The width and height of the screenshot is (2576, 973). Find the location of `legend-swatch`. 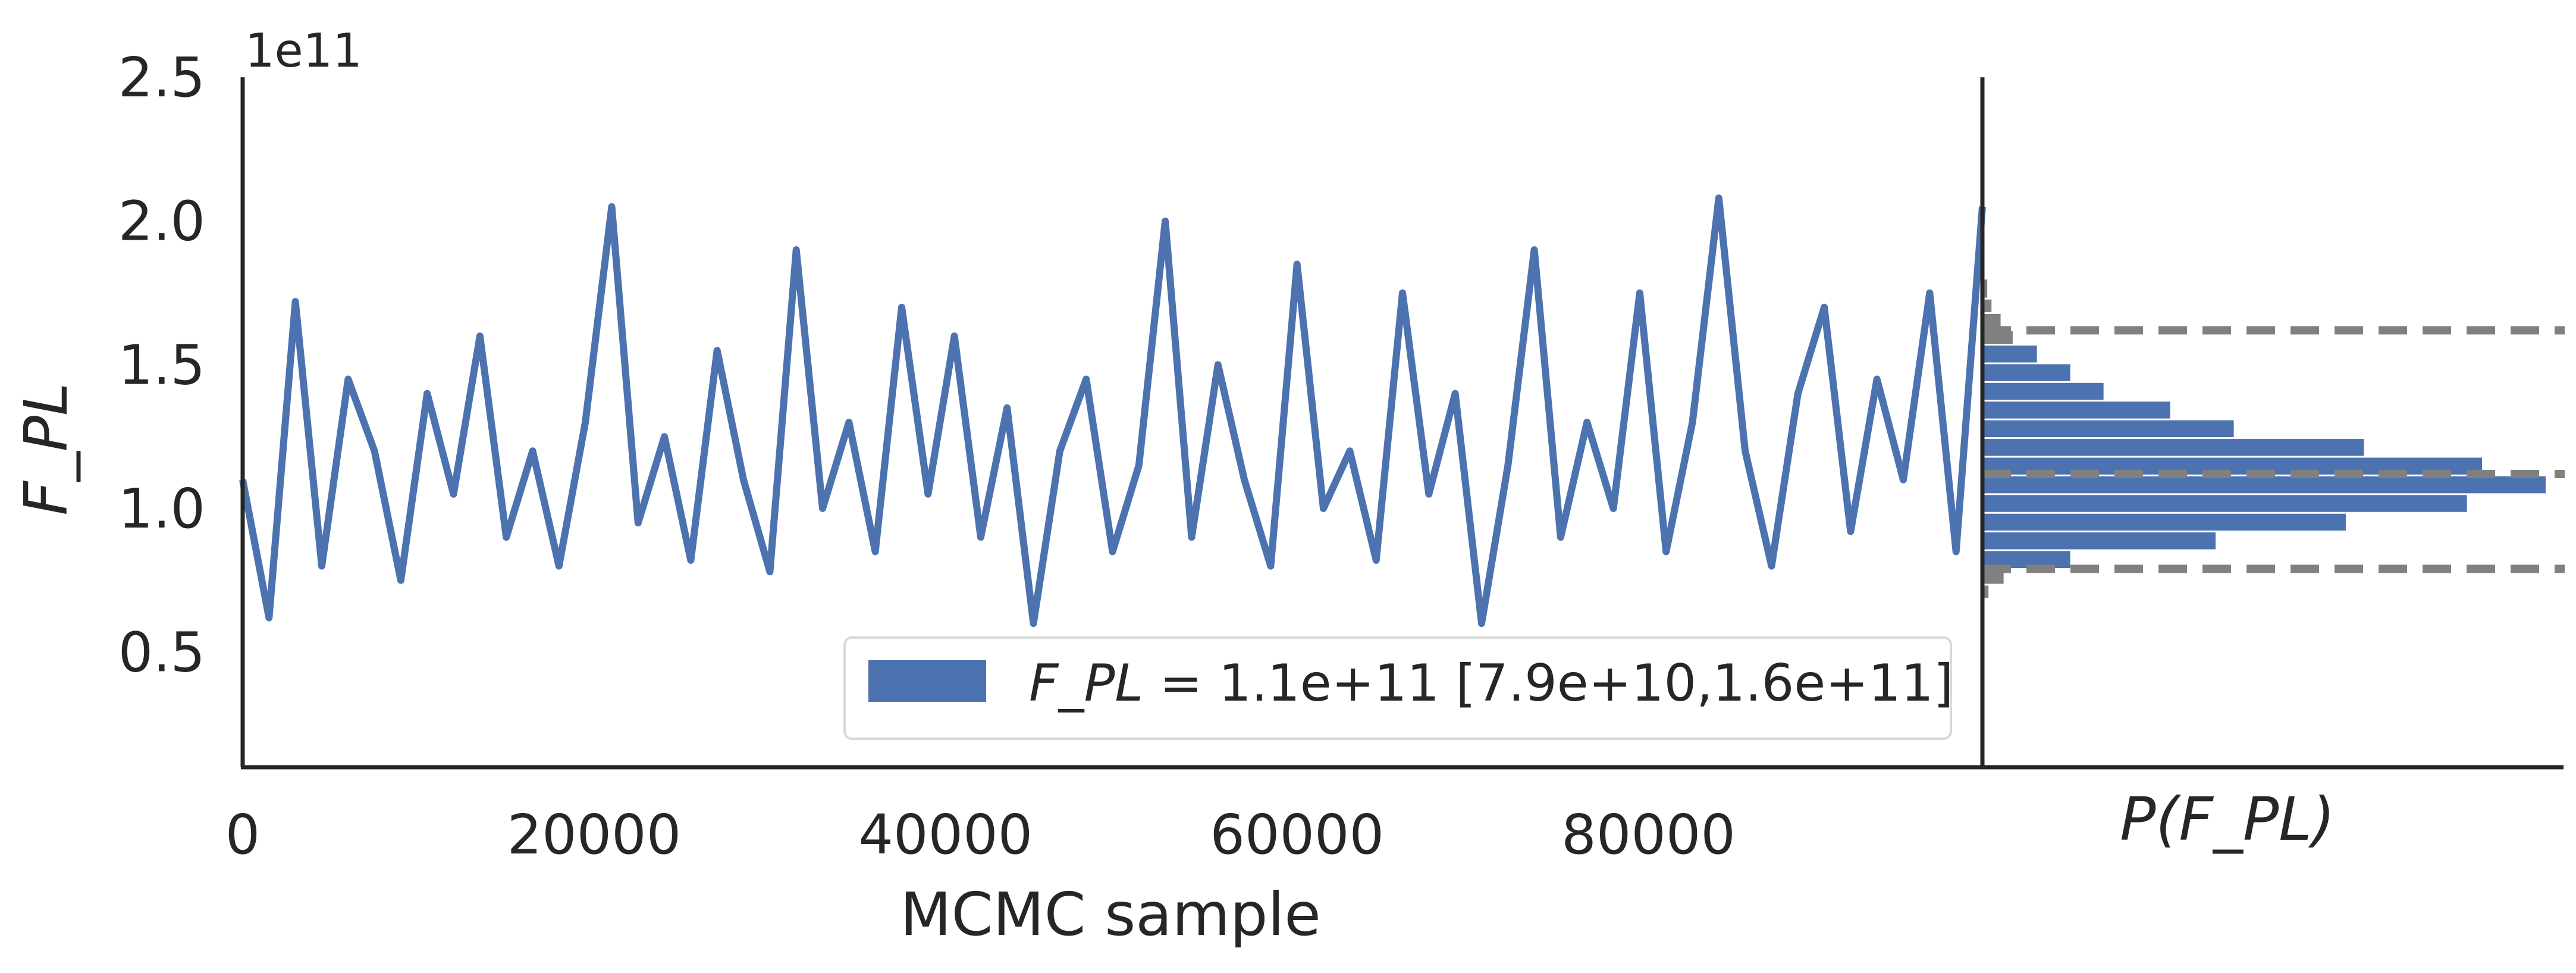

legend-swatch is located at coordinates (927, 681).